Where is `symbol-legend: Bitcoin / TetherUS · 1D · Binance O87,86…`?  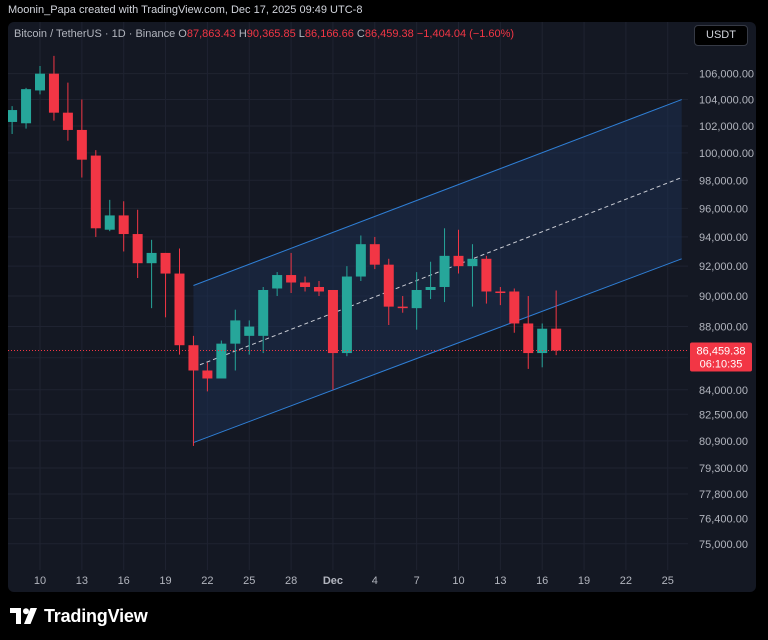 symbol-legend: Bitcoin / TetherUS · 1D · Binance O87,86… is located at coordinates (264, 34).